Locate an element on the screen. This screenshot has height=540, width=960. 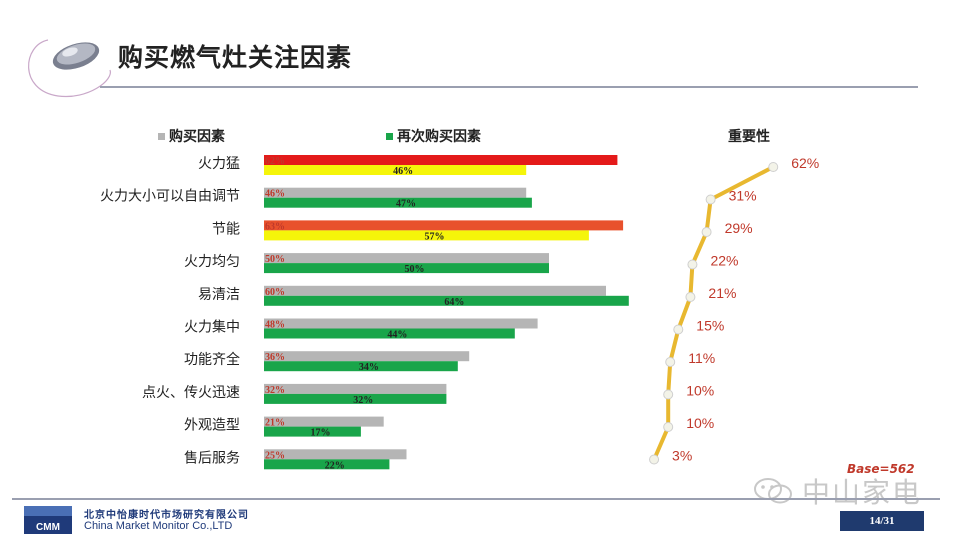
bar-buy-label: 62% is located at coordinates (275, 161).